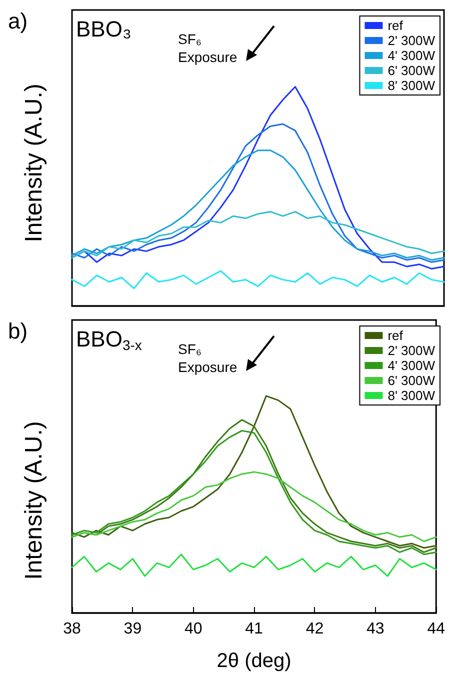 This screenshot has height=689, width=456. What do you see at coordinates (254, 629) in the screenshot?
I see `x-tick-label: 41` at bounding box center [254, 629].